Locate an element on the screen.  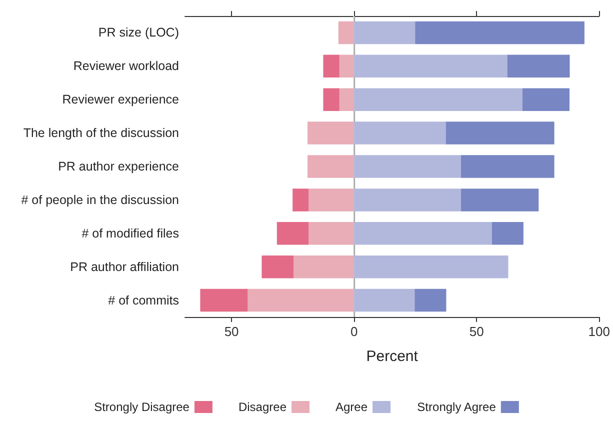
legend-label: Strongly Agree is located at coordinates (456, 407).